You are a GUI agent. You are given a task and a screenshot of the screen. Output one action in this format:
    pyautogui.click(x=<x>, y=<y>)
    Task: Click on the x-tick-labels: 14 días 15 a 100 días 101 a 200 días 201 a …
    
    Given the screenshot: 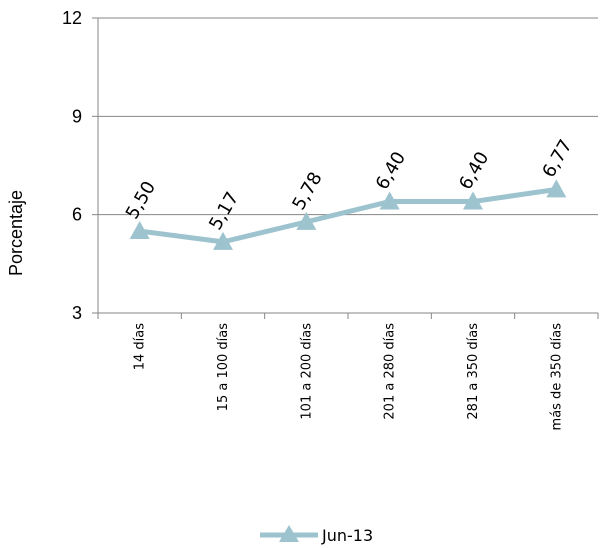 What is the action you would take?
    pyautogui.click(x=349, y=377)
    